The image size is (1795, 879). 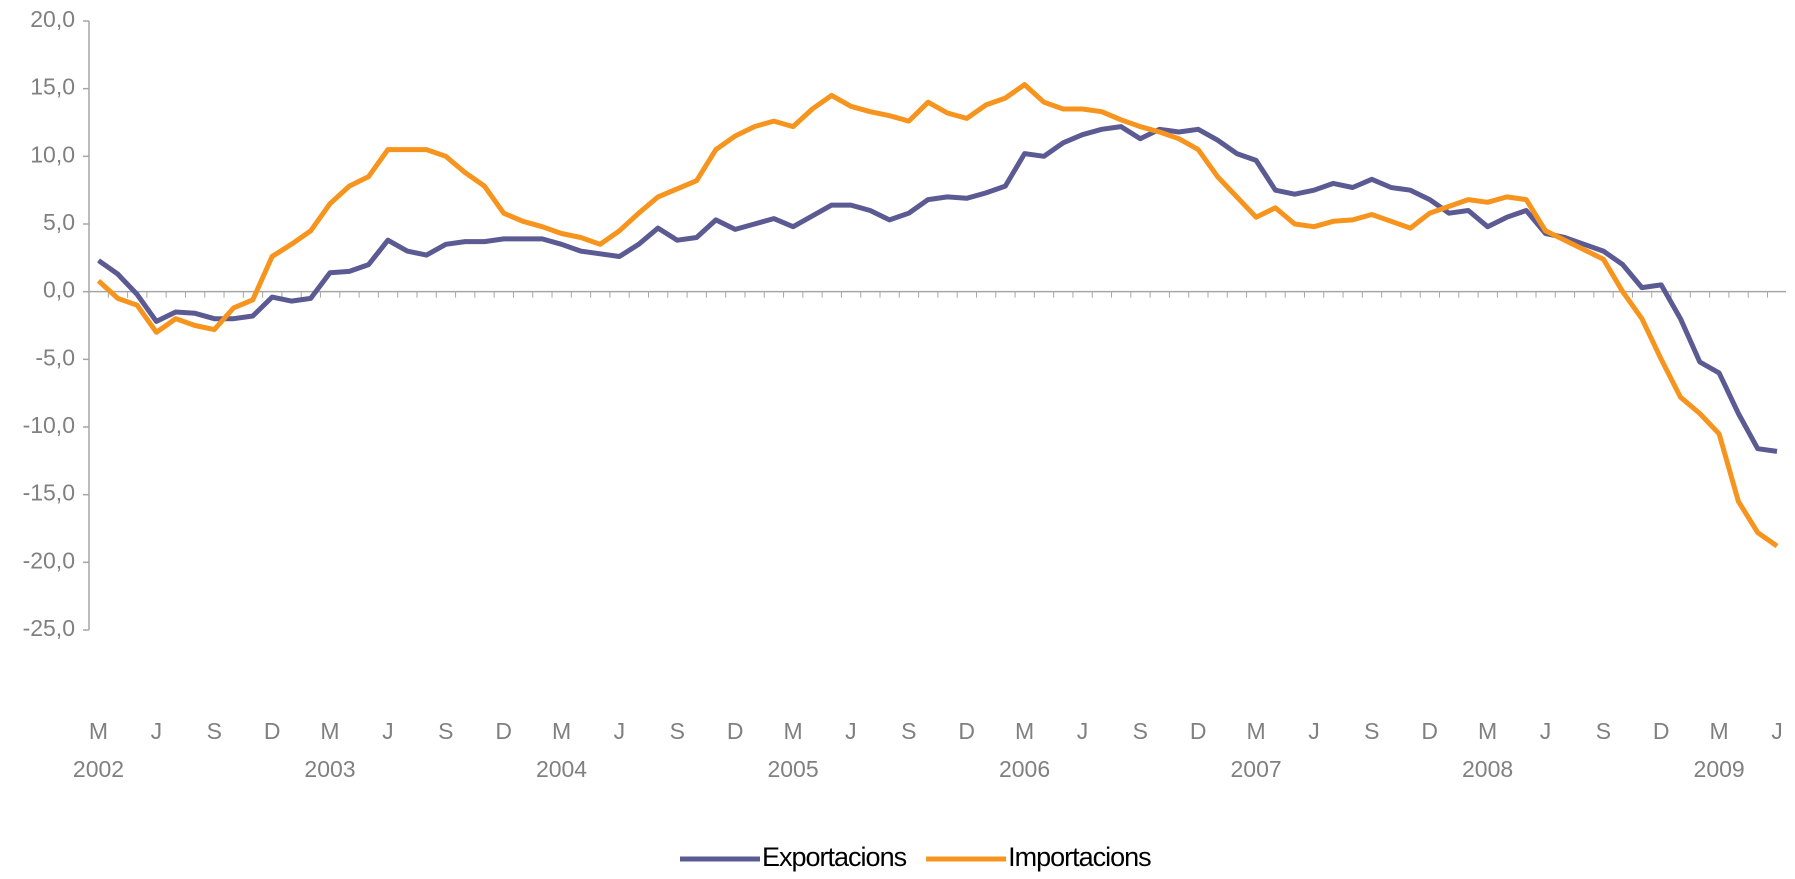 I want to click on year-label: 2003, so click(x=329, y=769).